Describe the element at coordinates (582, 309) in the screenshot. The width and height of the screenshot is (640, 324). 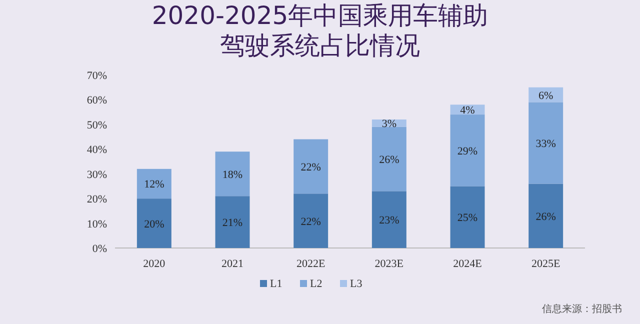
I see `text: 信息来源：招股书` at that location.